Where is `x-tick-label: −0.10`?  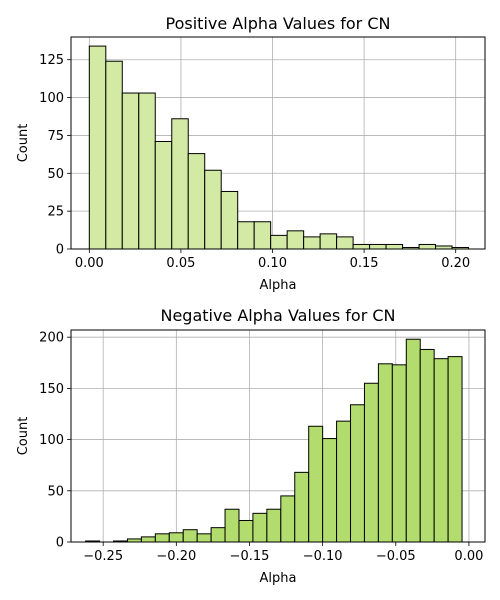 x-tick-label: −0.10 is located at coordinates (323, 556).